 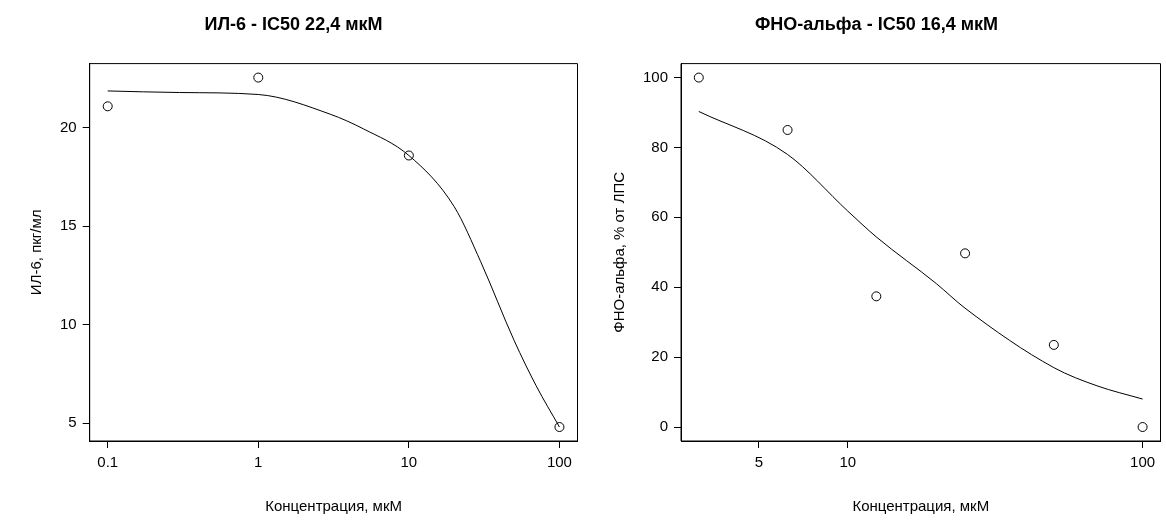 What do you see at coordinates (68, 225) in the screenshot?
I see `y-tick-label: 15` at bounding box center [68, 225].